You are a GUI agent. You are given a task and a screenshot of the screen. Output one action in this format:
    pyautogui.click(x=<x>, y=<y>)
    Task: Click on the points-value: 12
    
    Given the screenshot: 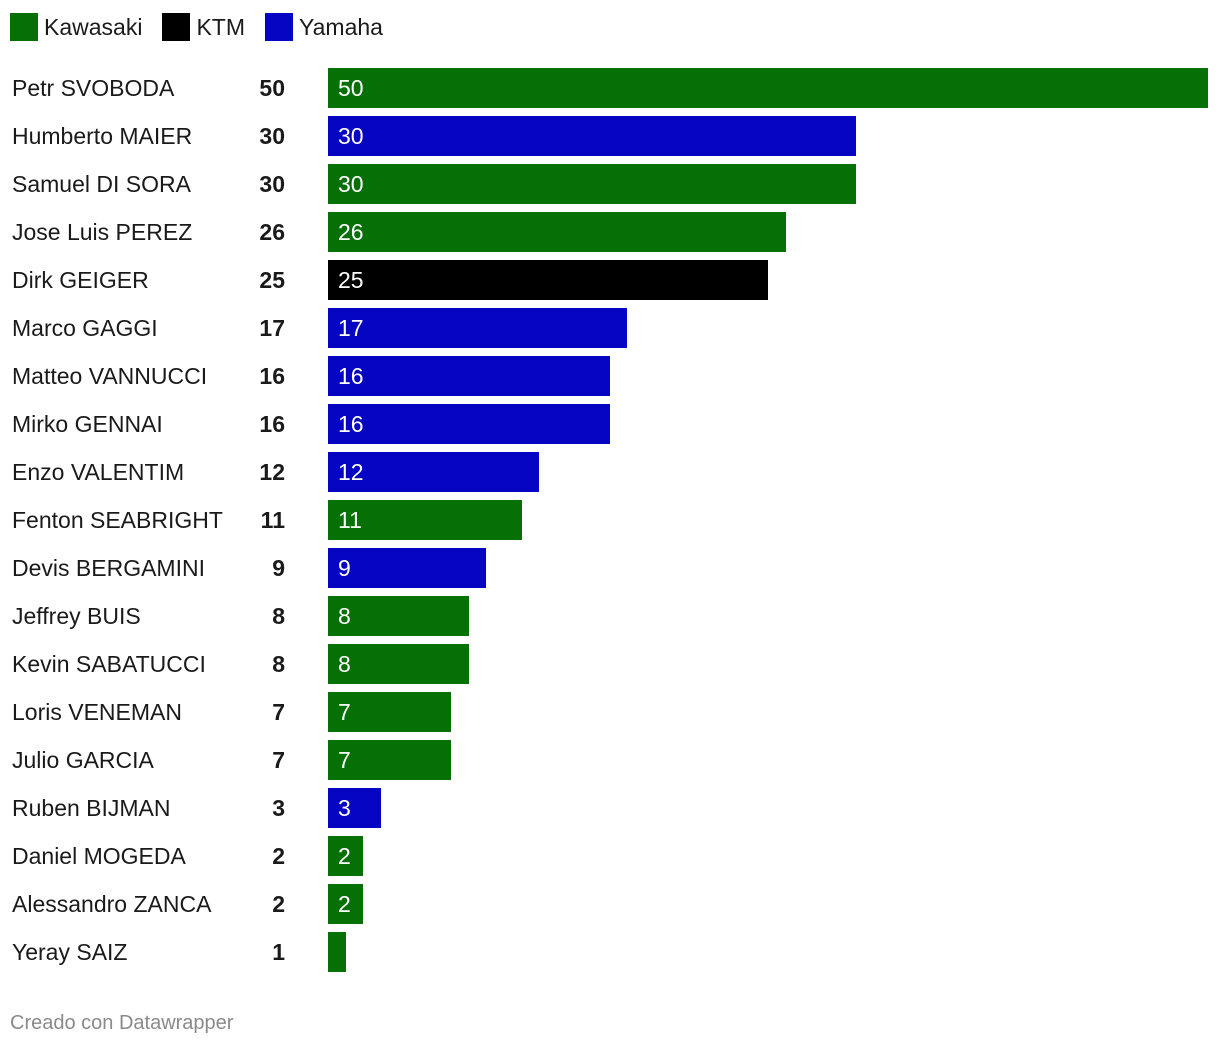 What is the action you would take?
    pyautogui.click(x=272, y=472)
    